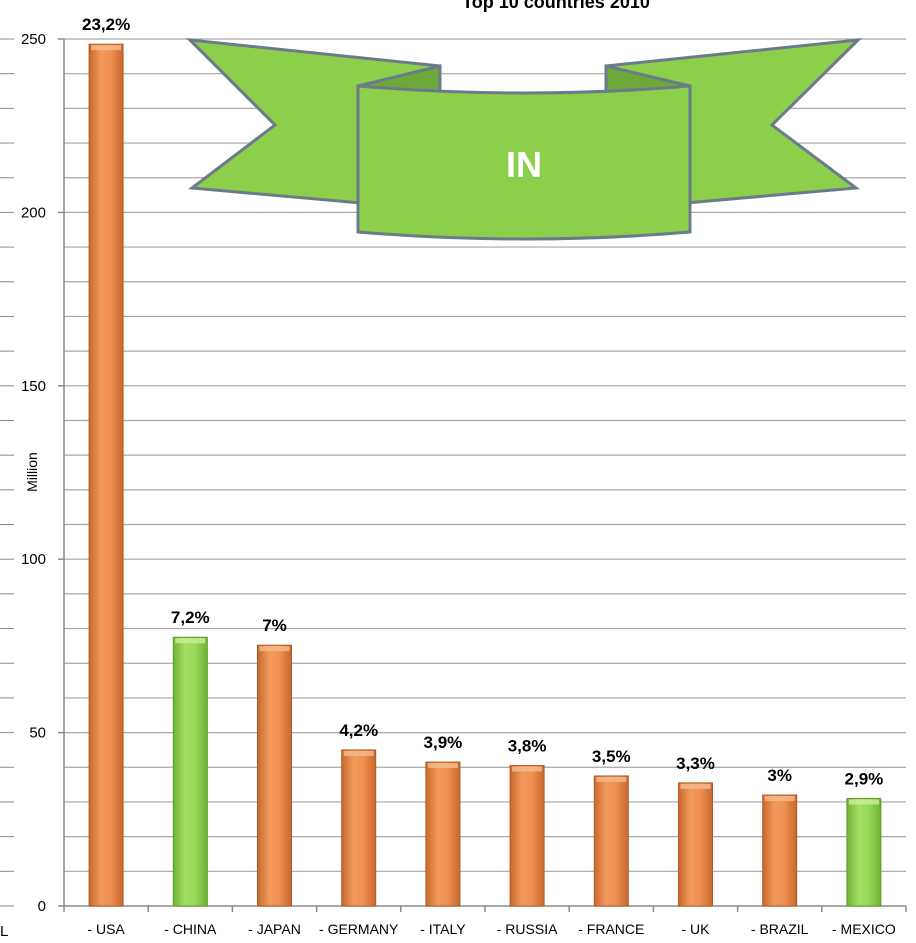 This screenshot has height=943, width=916. What do you see at coordinates (190, 929) in the screenshot?
I see `category-label: - CHINA` at bounding box center [190, 929].